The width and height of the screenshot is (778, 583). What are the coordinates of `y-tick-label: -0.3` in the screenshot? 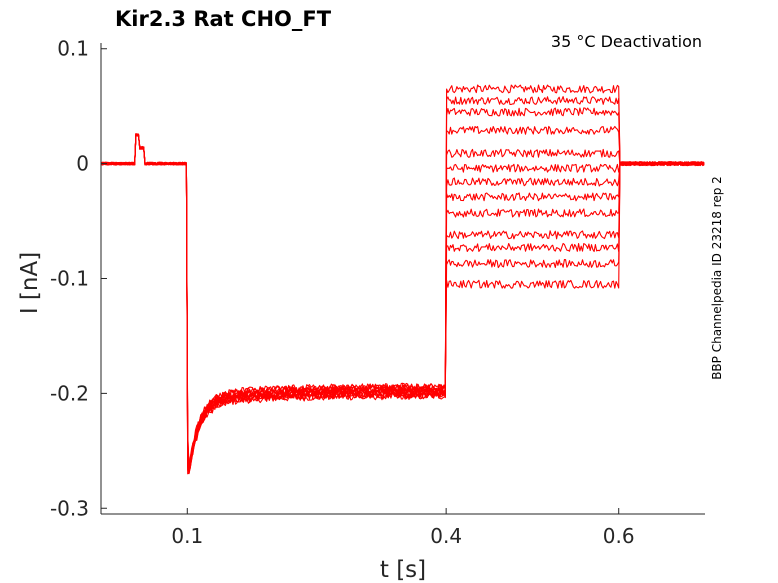 It's located at (69, 508).